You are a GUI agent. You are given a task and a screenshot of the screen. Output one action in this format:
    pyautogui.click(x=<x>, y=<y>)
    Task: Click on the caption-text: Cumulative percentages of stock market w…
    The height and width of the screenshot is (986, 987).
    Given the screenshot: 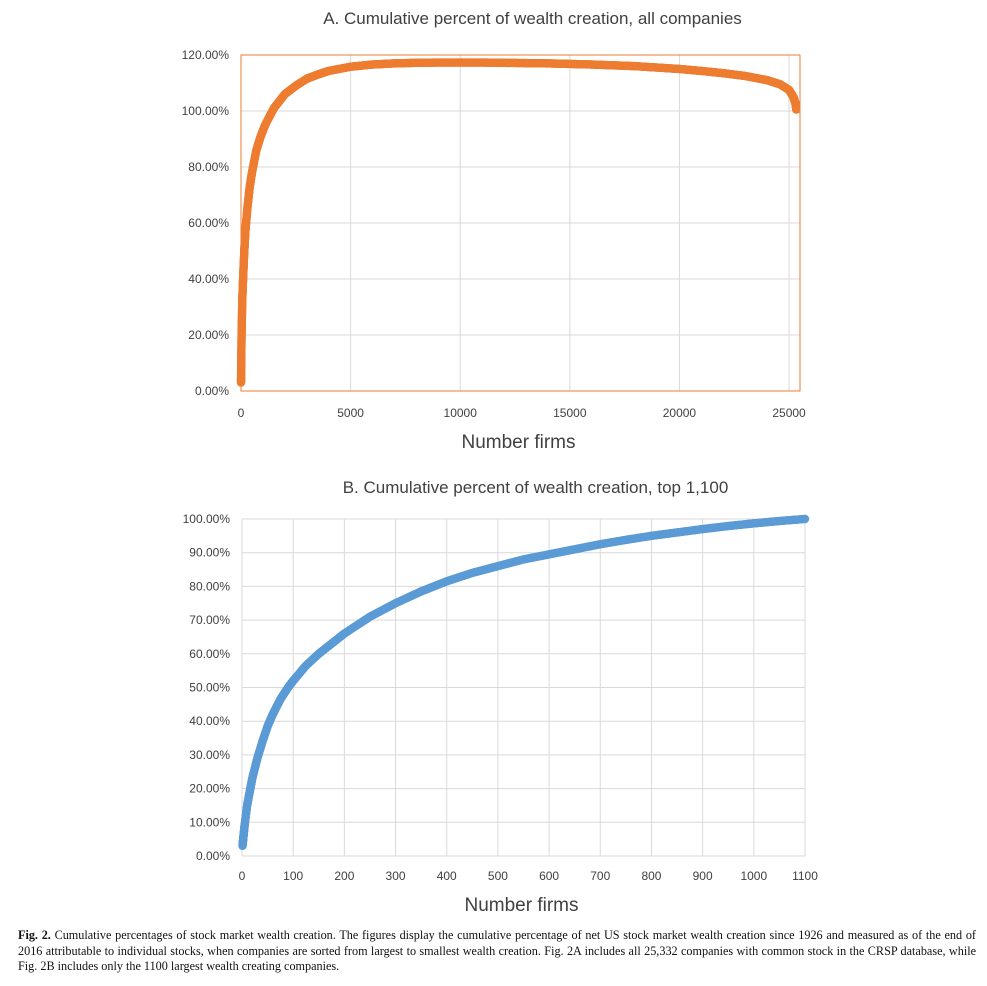 What is the action you would take?
    pyautogui.click(x=497, y=950)
    